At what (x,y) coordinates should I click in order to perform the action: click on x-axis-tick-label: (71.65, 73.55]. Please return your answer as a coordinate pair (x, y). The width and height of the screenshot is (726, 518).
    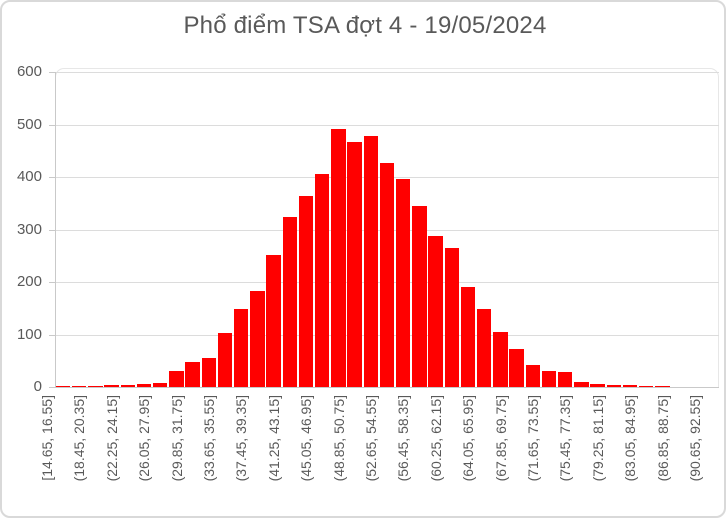
    Looking at the image, I should click on (532, 438).